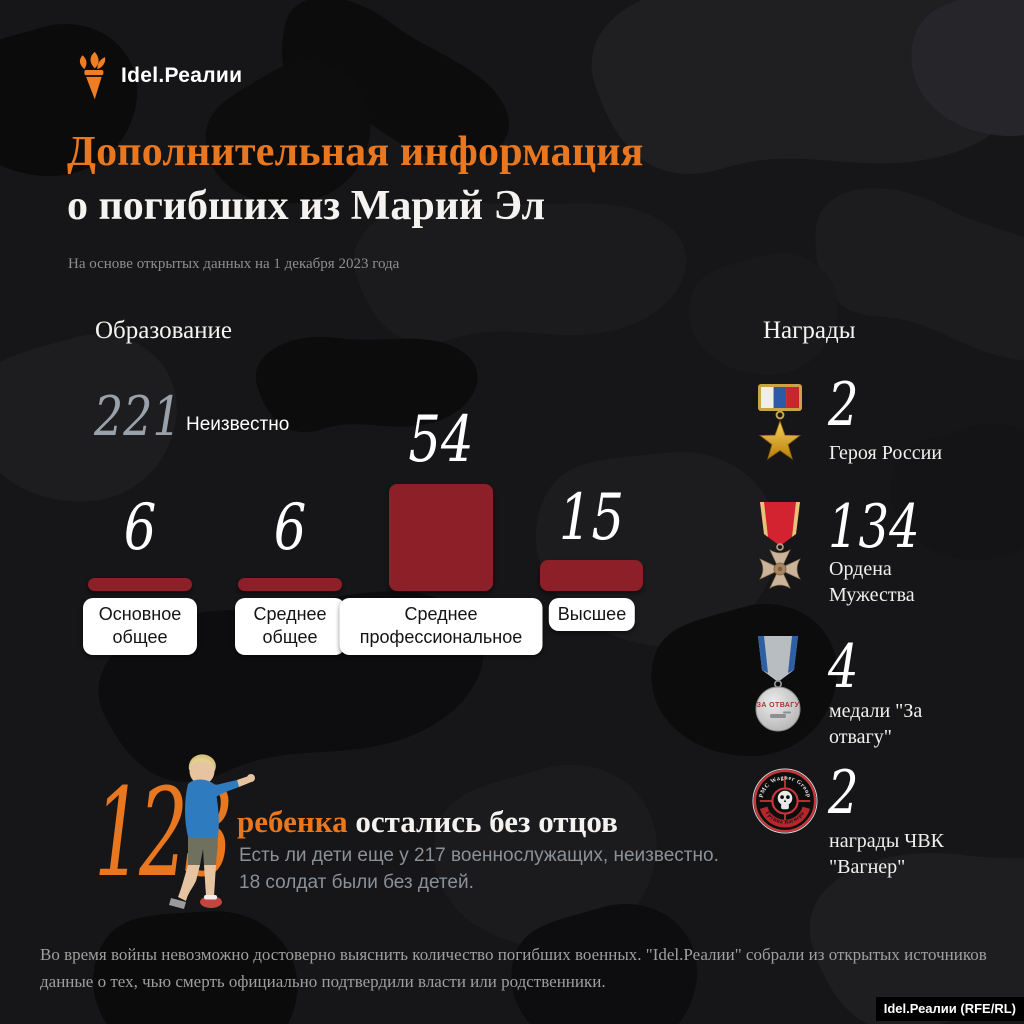 The height and width of the screenshot is (1024, 1024). Describe the element at coordinates (778, 684) in the screenshot. I see `medal-za-otvagu-icon: ЗА ОТВАГУ` at that location.